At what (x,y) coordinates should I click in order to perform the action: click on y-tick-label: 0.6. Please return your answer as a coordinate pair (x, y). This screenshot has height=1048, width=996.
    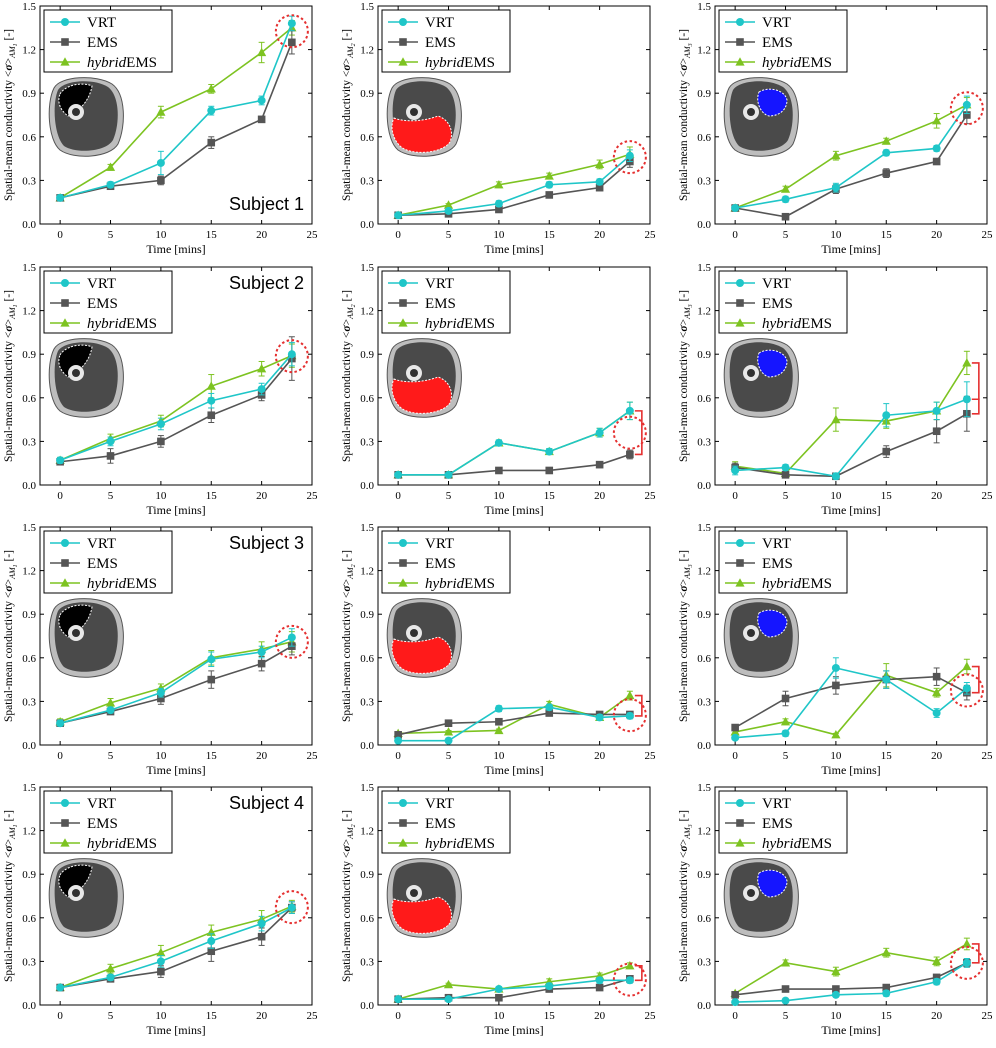
    Looking at the image, I should click on (29, 399).